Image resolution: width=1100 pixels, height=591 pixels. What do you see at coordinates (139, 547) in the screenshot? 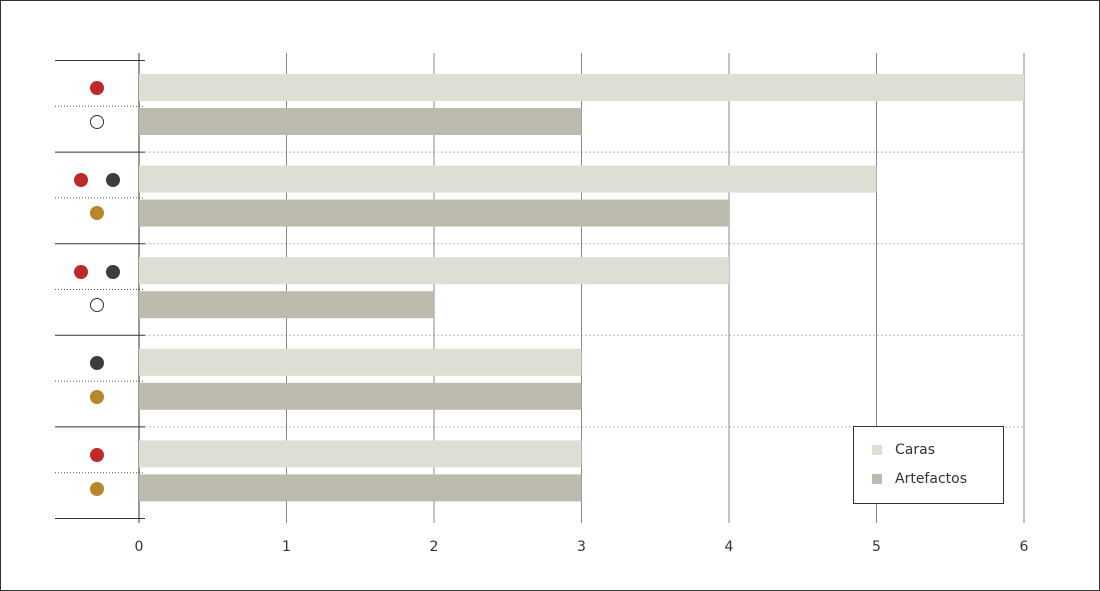
I see `x-tick-label: 0` at bounding box center [139, 547].